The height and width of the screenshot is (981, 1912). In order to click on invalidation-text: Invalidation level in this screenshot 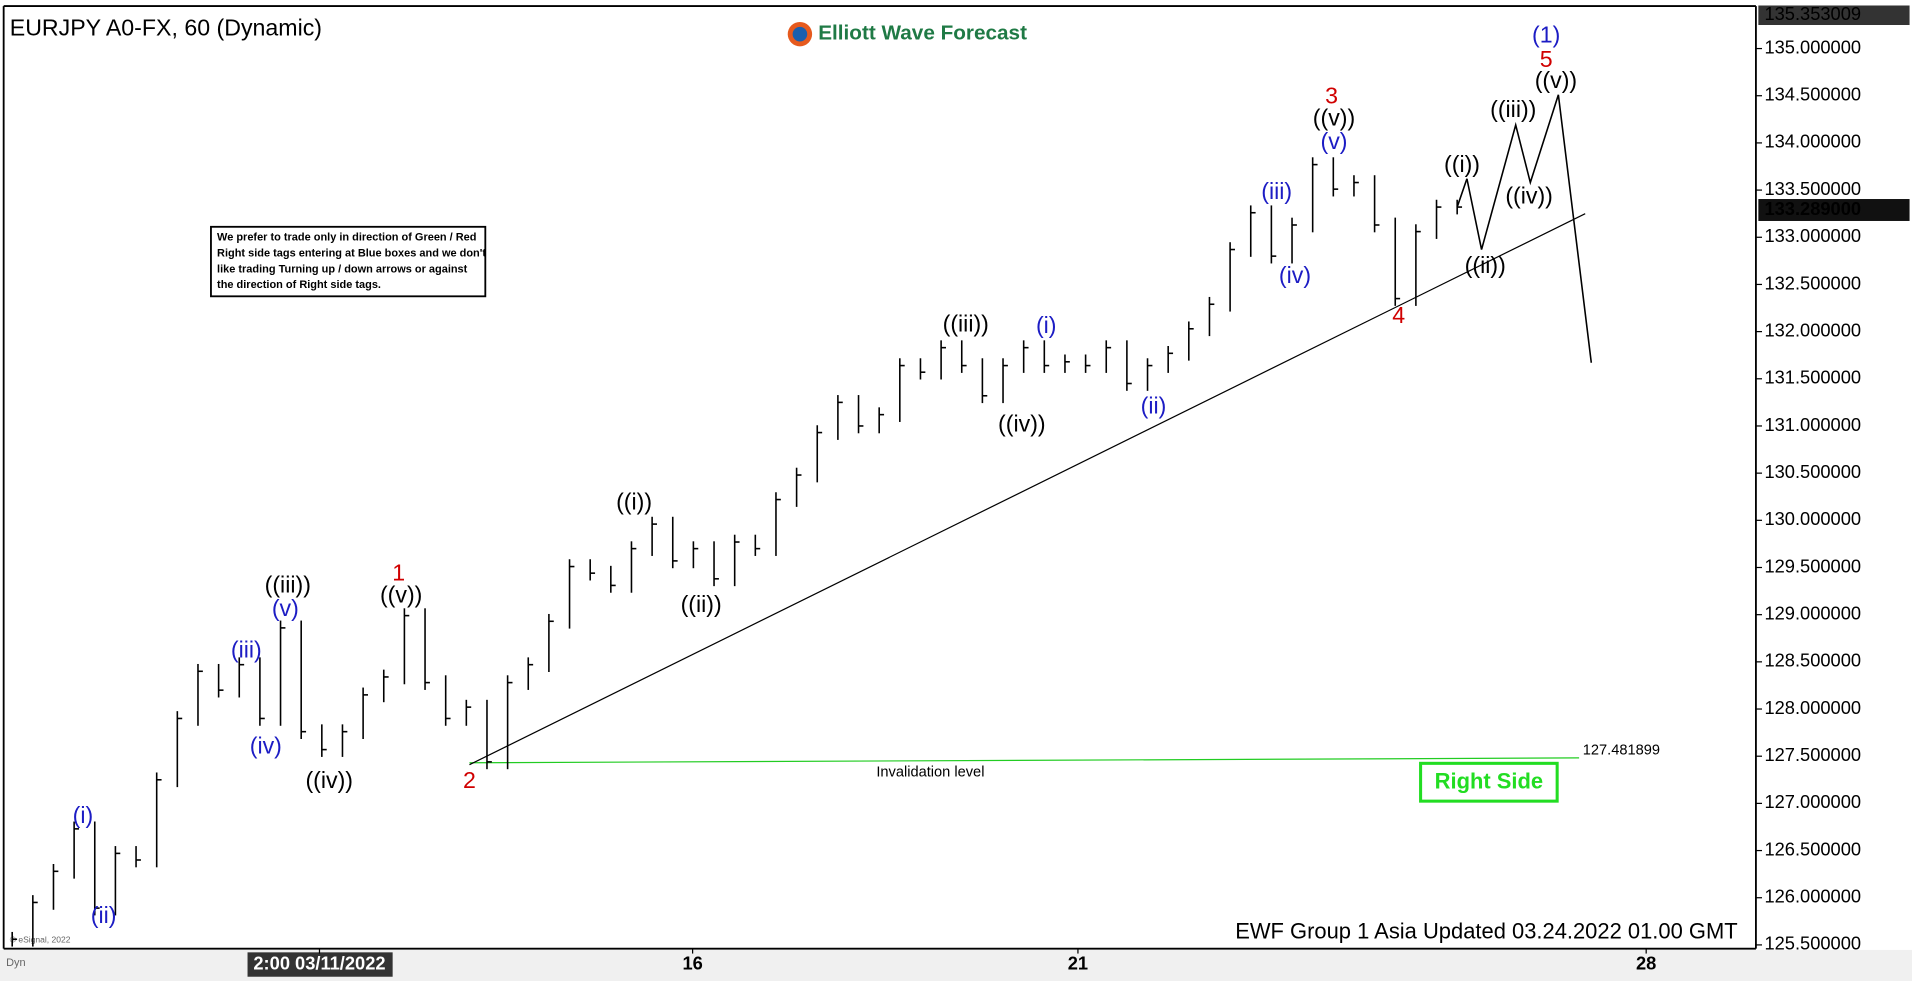, I will do `click(930, 772)`.